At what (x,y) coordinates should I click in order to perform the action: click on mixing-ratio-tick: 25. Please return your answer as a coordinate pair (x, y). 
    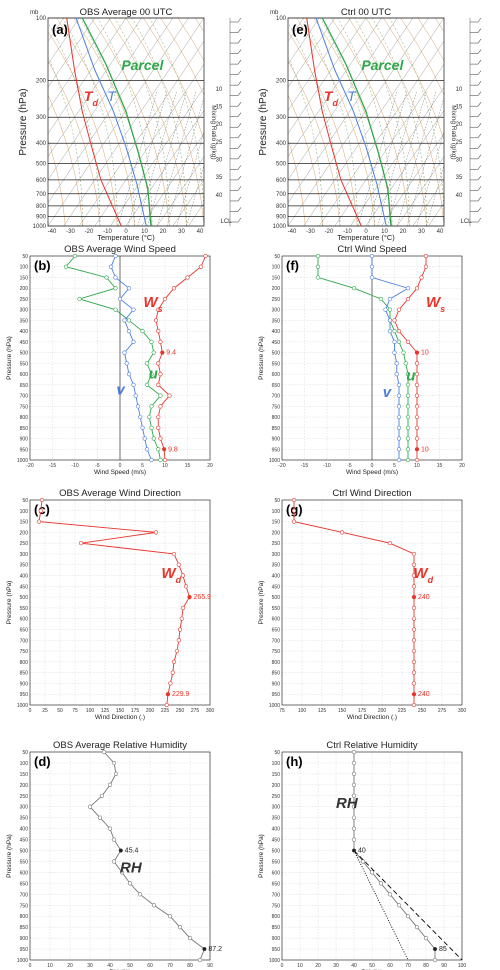
    Looking at the image, I should click on (459, 143).